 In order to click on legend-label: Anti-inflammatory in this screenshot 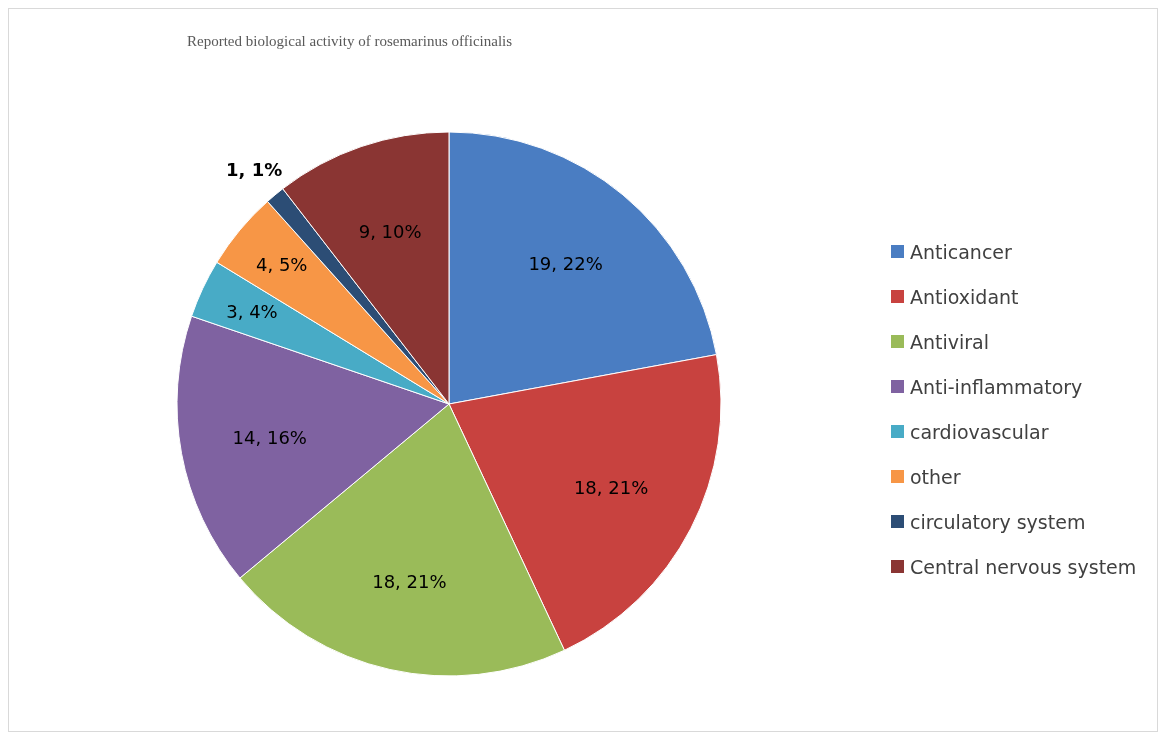, I will do `click(996, 386)`.